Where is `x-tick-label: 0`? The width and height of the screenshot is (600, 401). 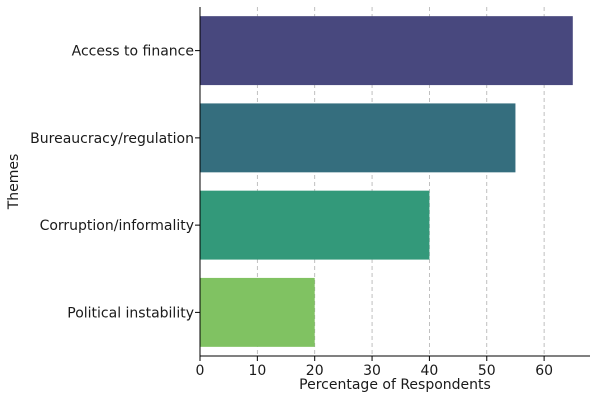 x-tick-label: 0 is located at coordinates (200, 371).